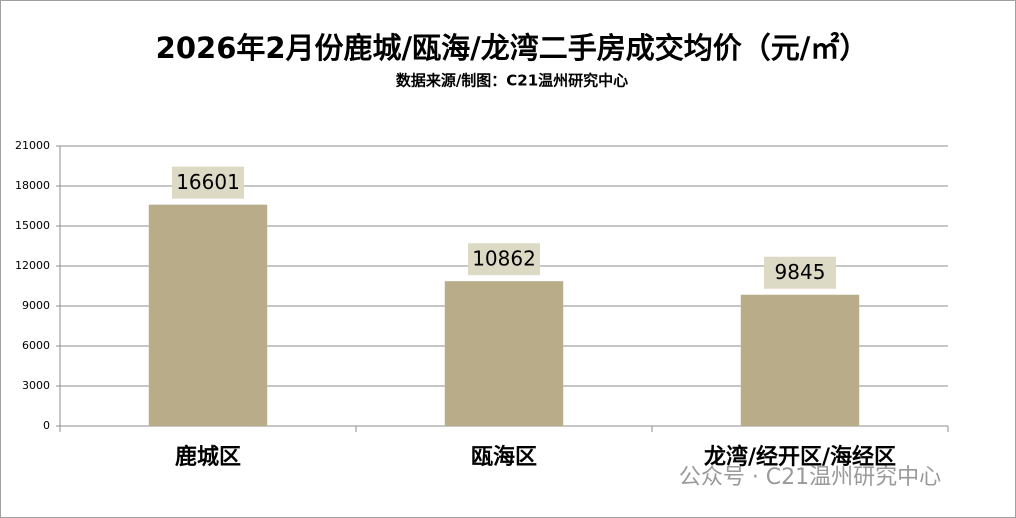 The height and width of the screenshot is (518, 1016). I want to click on chart-subtitle: 数据来源/制图：C21温州研究中心, so click(512, 81).